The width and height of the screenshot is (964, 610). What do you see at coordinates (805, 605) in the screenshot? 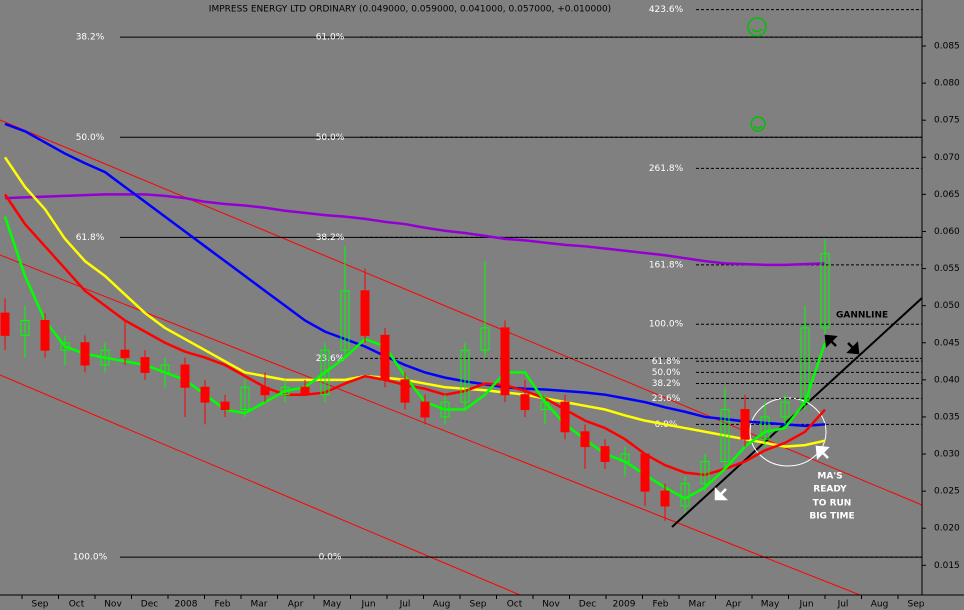
I see `x-tick-label: Jun` at bounding box center [805, 605].